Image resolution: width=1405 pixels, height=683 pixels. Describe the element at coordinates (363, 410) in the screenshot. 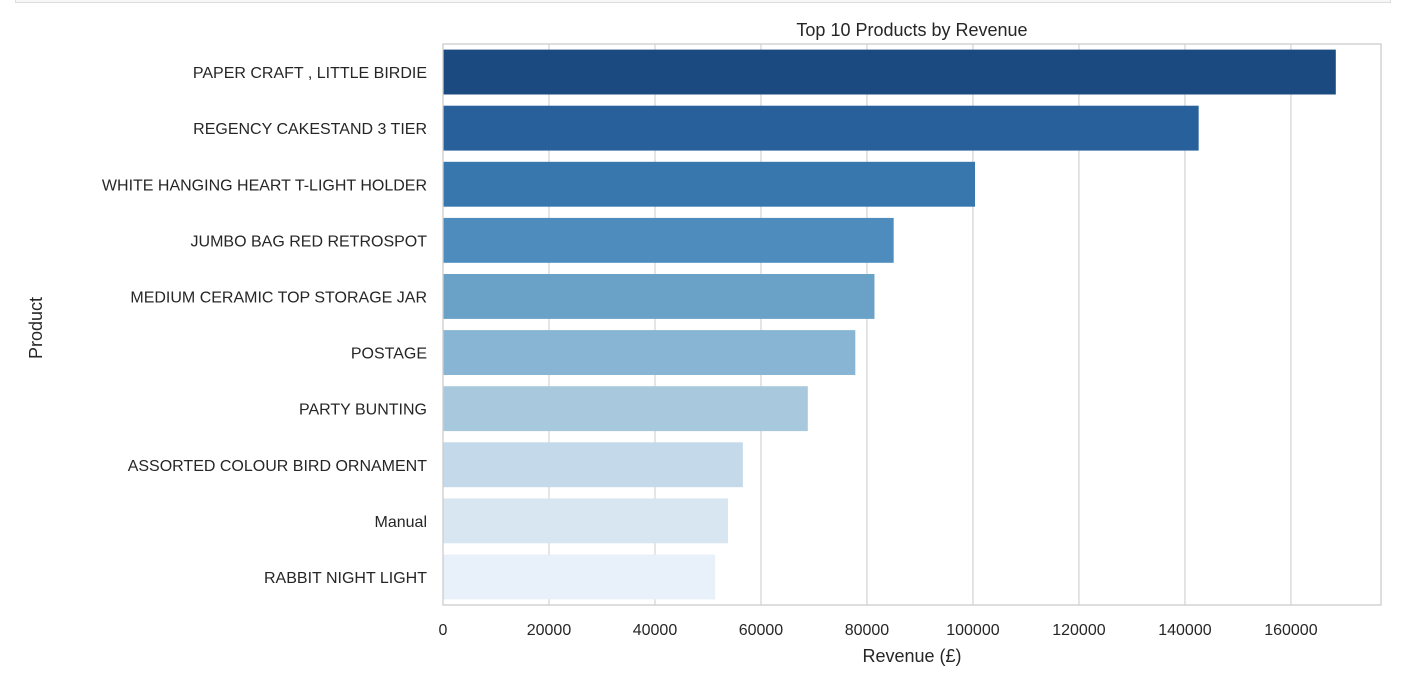

I see `y-tick-label: PARTY BUNTING` at that location.